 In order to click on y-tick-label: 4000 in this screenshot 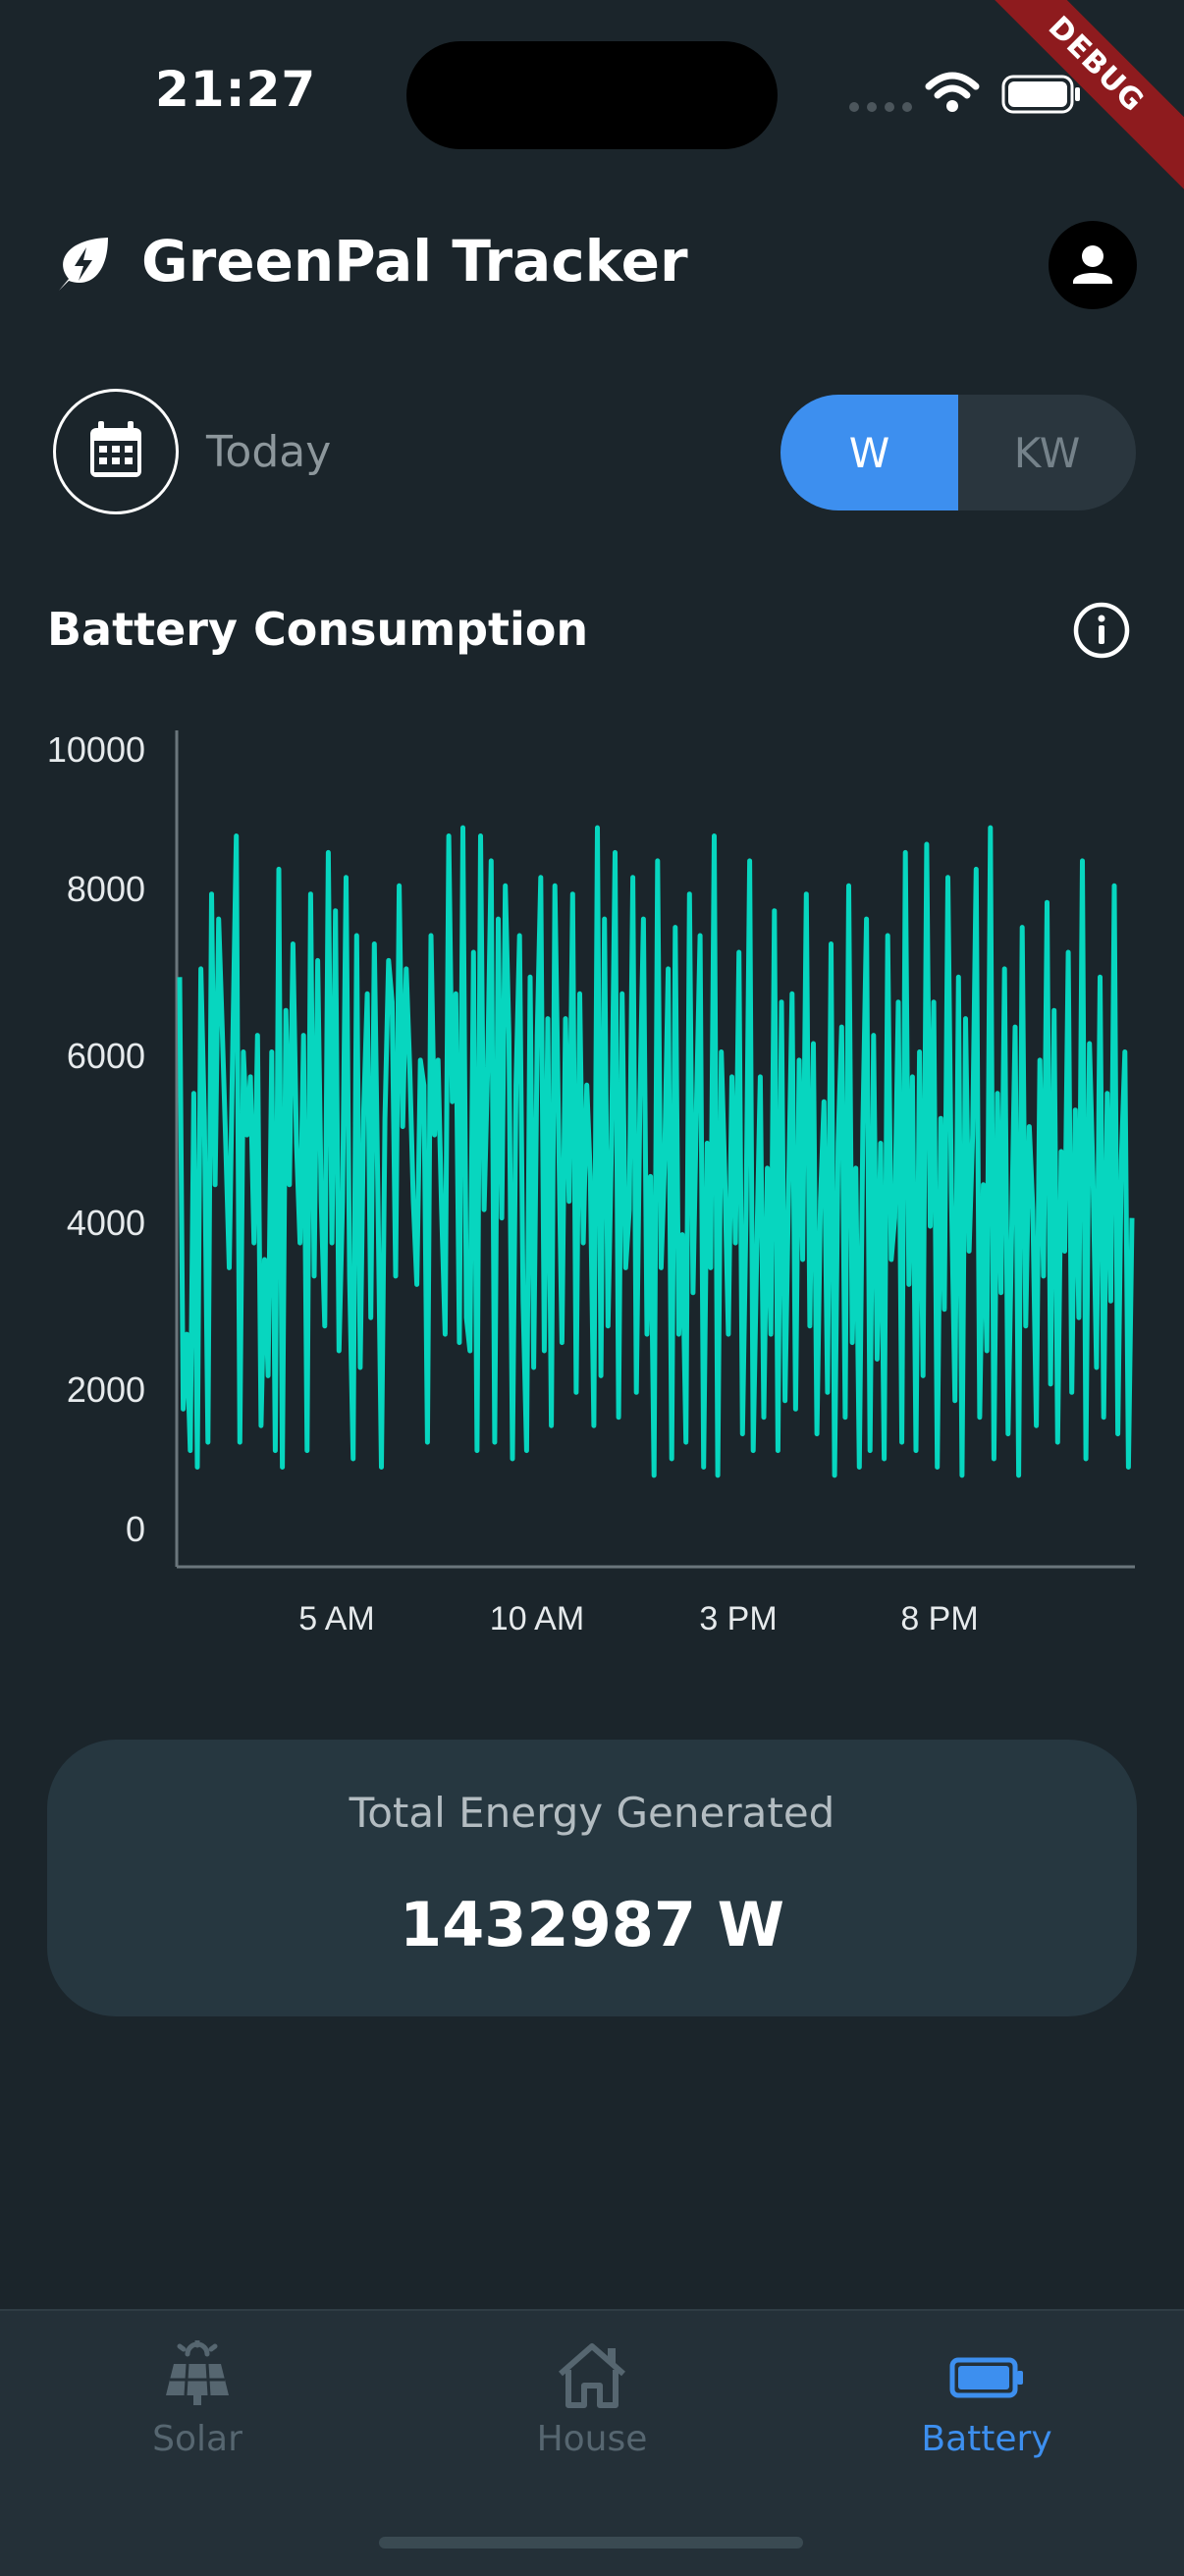, I will do `click(106, 1223)`.